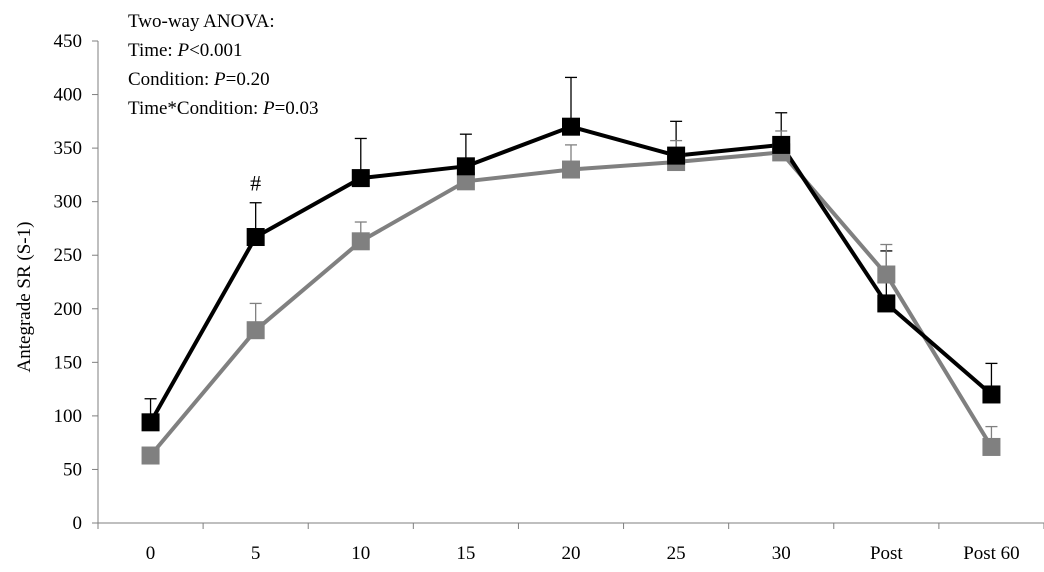 Image resolution: width=1044 pixels, height=572 pixels. What do you see at coordinates (360, 553) in the screenshot?
I see `x-tick-label: 10` at bounding box center [360, 553].